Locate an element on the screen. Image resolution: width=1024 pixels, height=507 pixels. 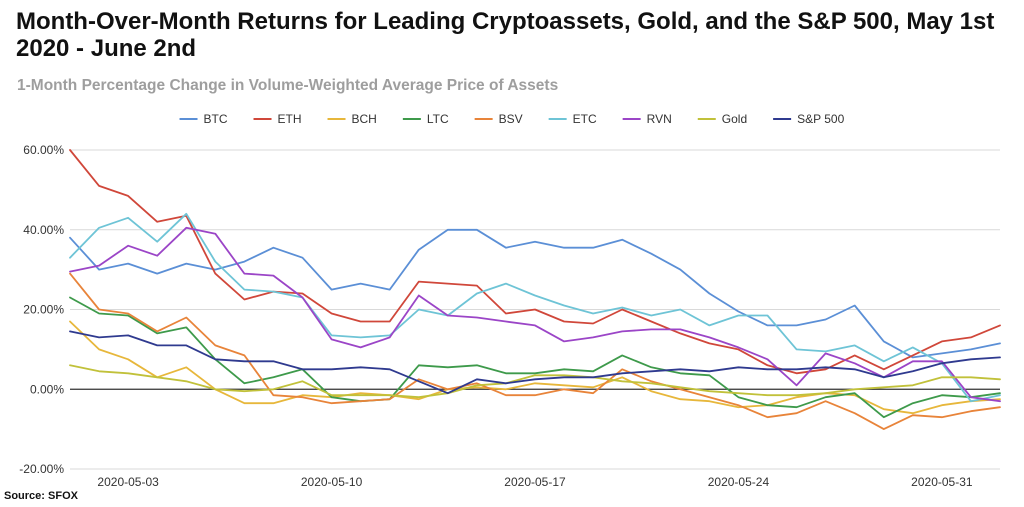
x-tick-label: 2020-05-24 is located at coordinates (739, 482).